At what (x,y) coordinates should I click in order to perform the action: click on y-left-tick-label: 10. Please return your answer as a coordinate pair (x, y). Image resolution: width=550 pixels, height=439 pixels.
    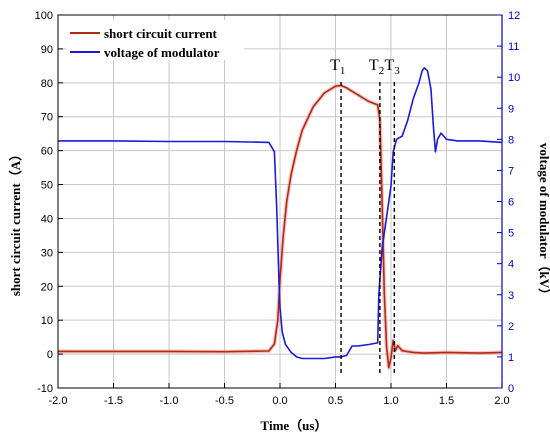
    Looking at the image, I should click on (47, 321).